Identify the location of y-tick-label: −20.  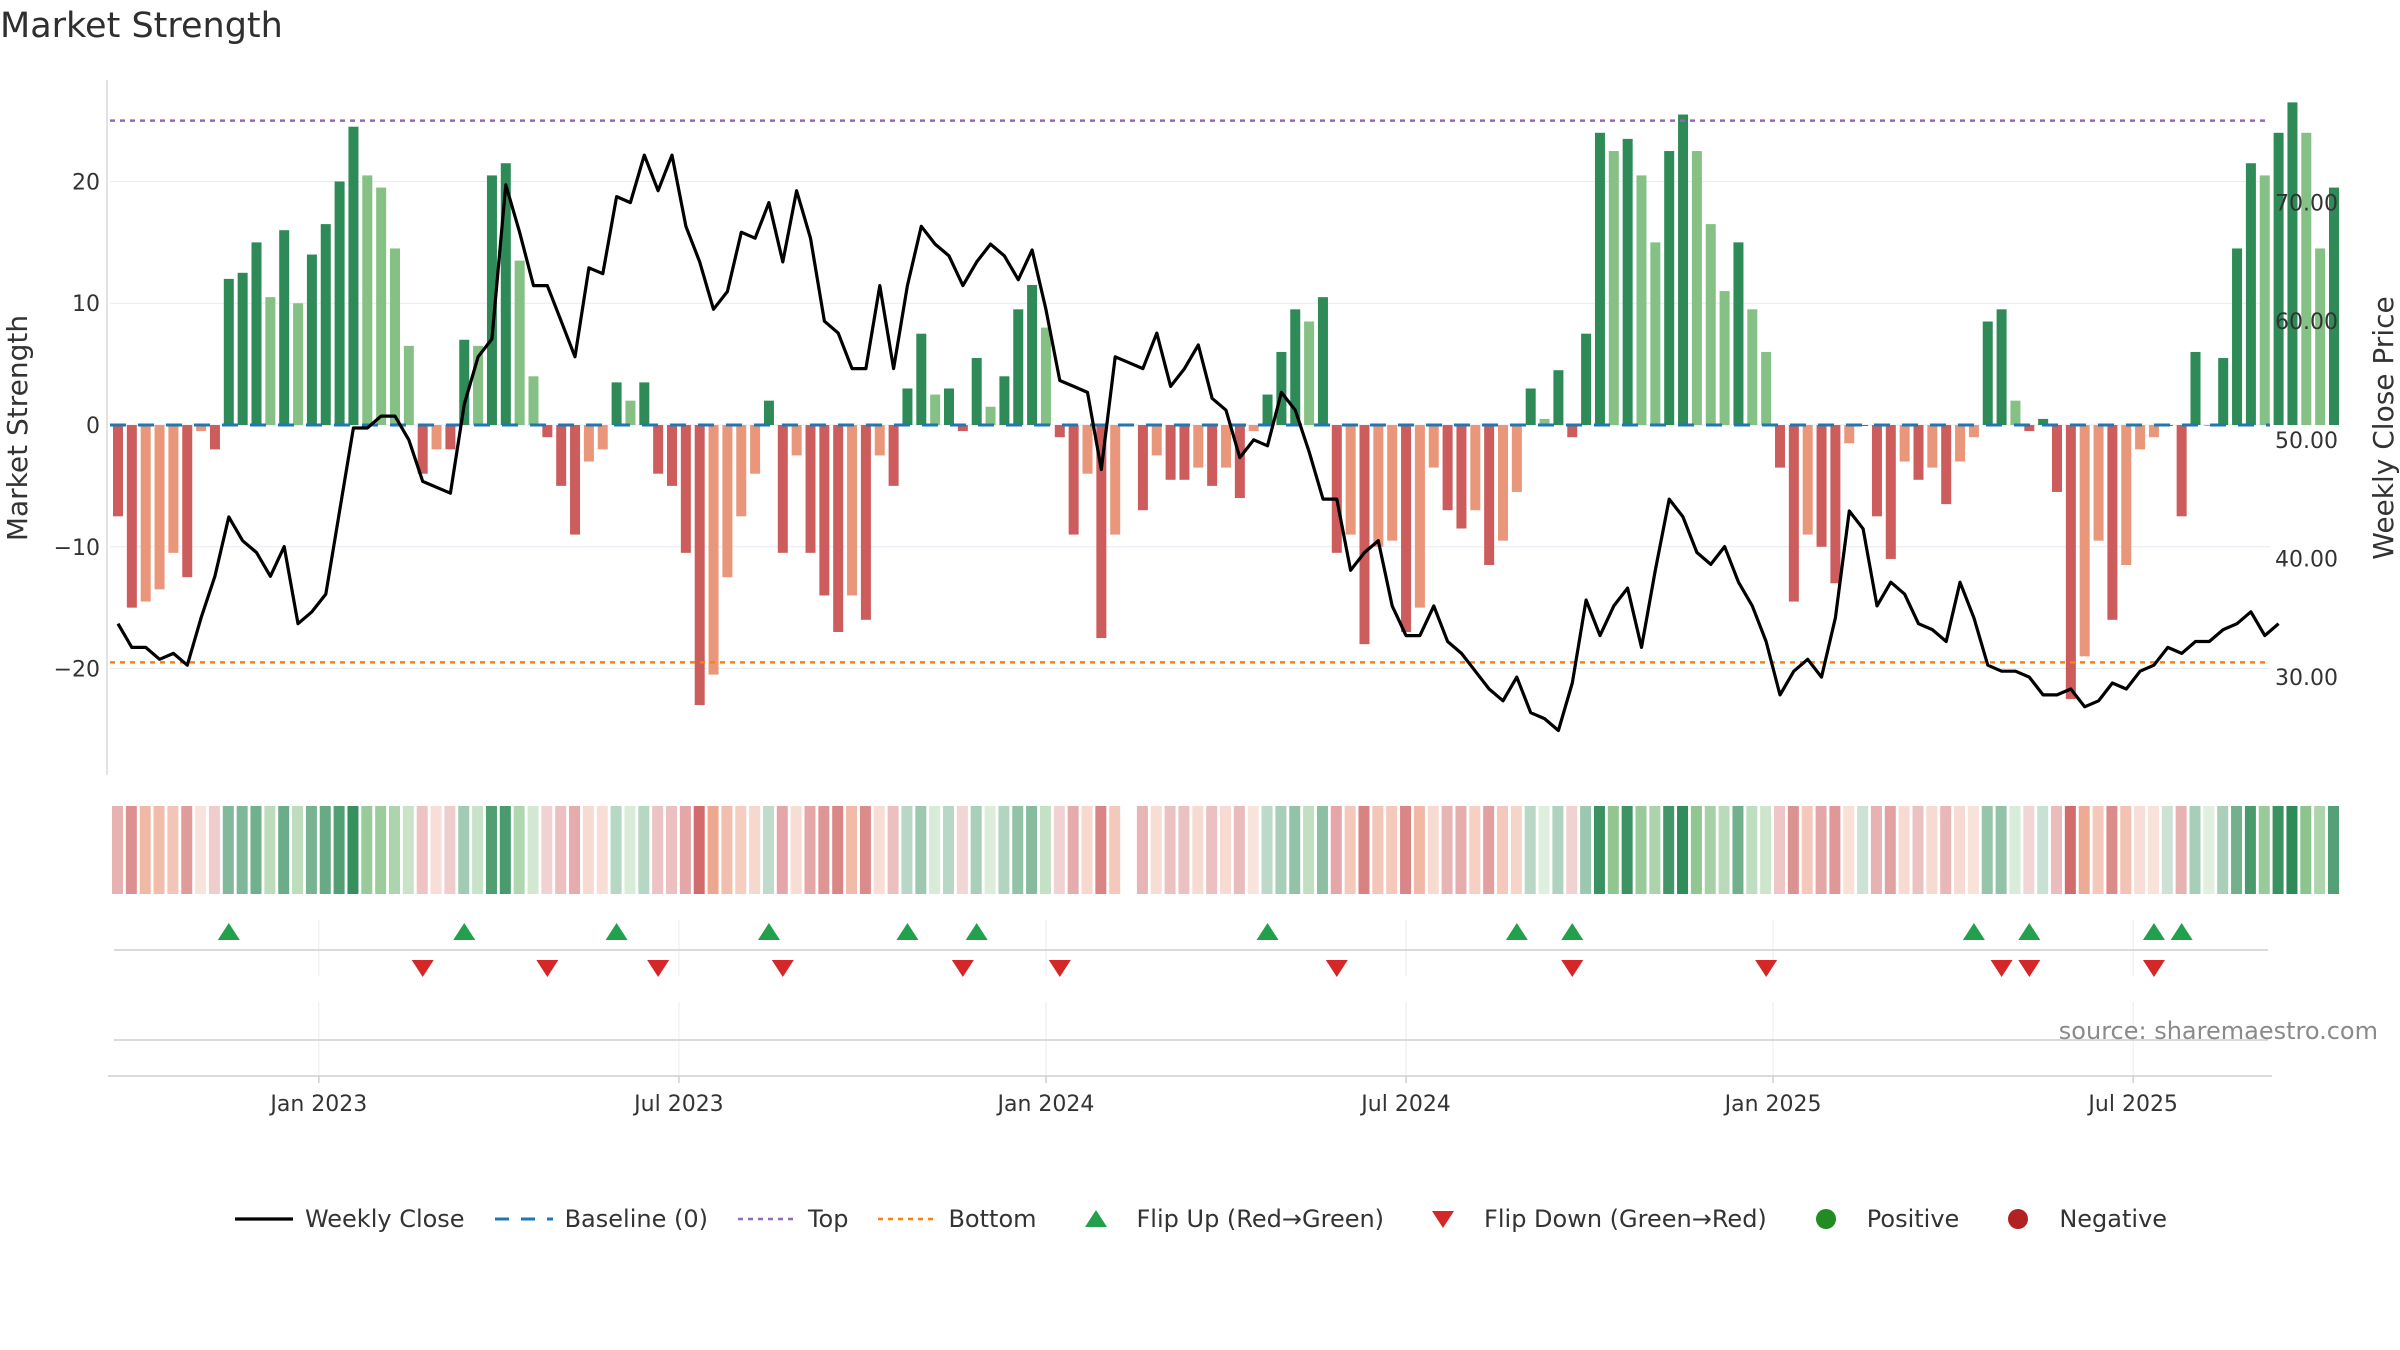
(77, 670).